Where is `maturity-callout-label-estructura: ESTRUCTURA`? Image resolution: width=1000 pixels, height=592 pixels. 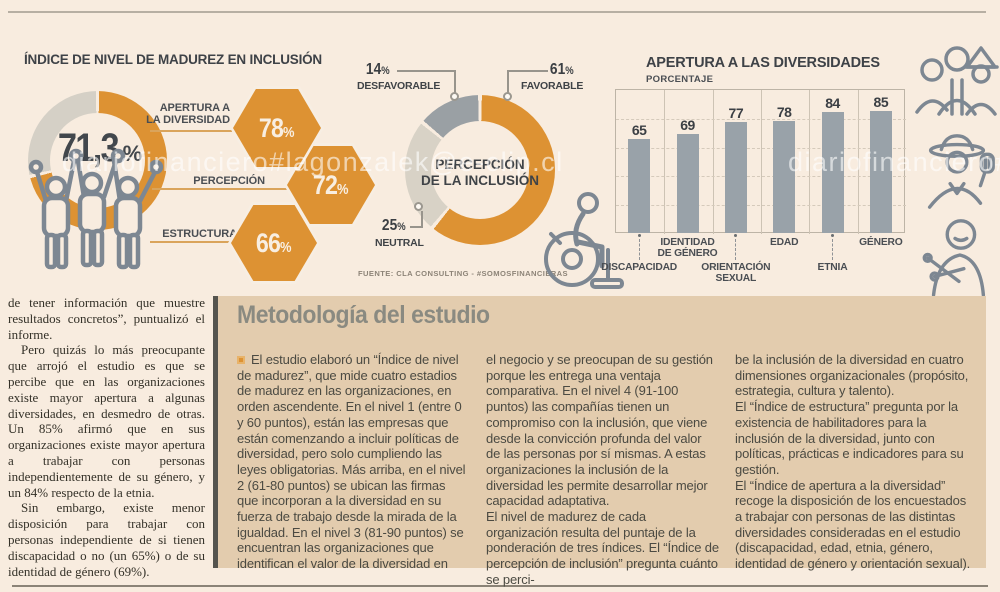
maturity-callout-label-estructura: ESTRUCTURA is located at coordinates (199, 234).